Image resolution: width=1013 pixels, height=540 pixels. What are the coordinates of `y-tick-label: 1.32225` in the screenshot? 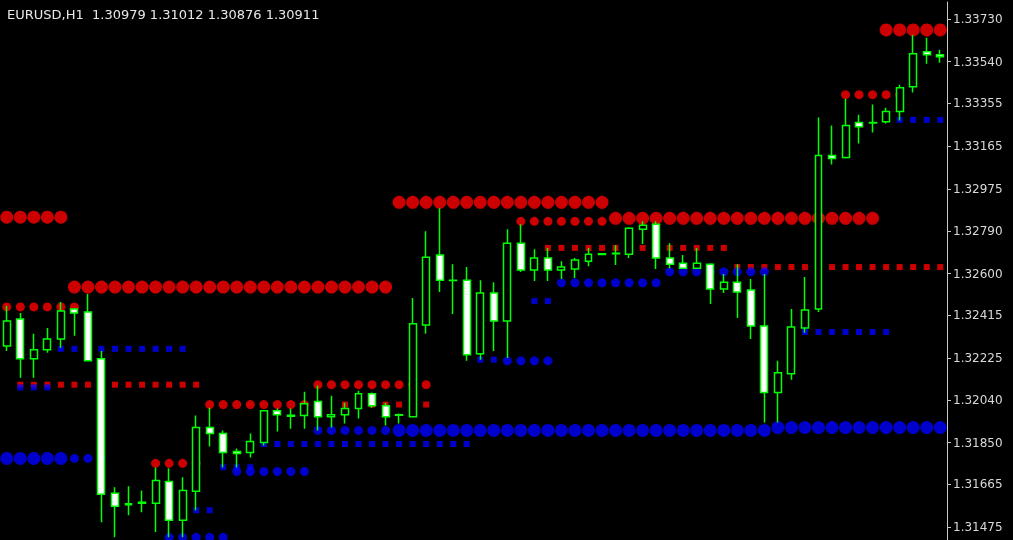 It's located at (978, 358).